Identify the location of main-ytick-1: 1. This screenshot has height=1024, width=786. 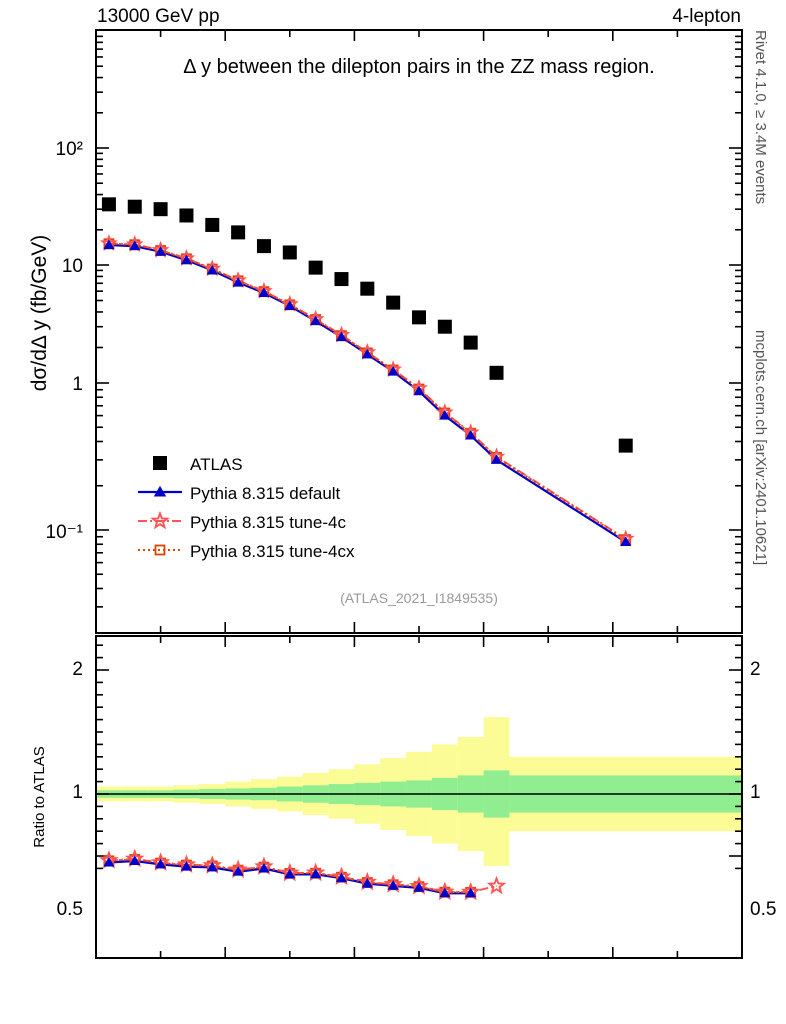
(77, 384).